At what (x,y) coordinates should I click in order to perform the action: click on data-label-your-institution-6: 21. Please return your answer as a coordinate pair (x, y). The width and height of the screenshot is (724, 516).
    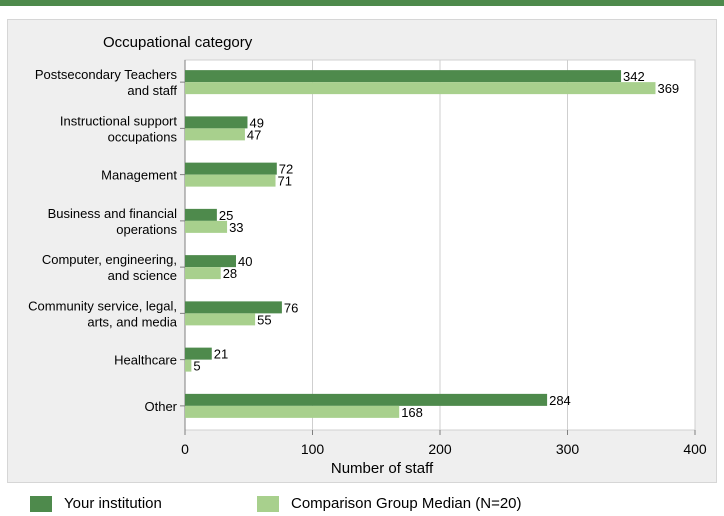
    Looking at the image, I should click on (221, 354).